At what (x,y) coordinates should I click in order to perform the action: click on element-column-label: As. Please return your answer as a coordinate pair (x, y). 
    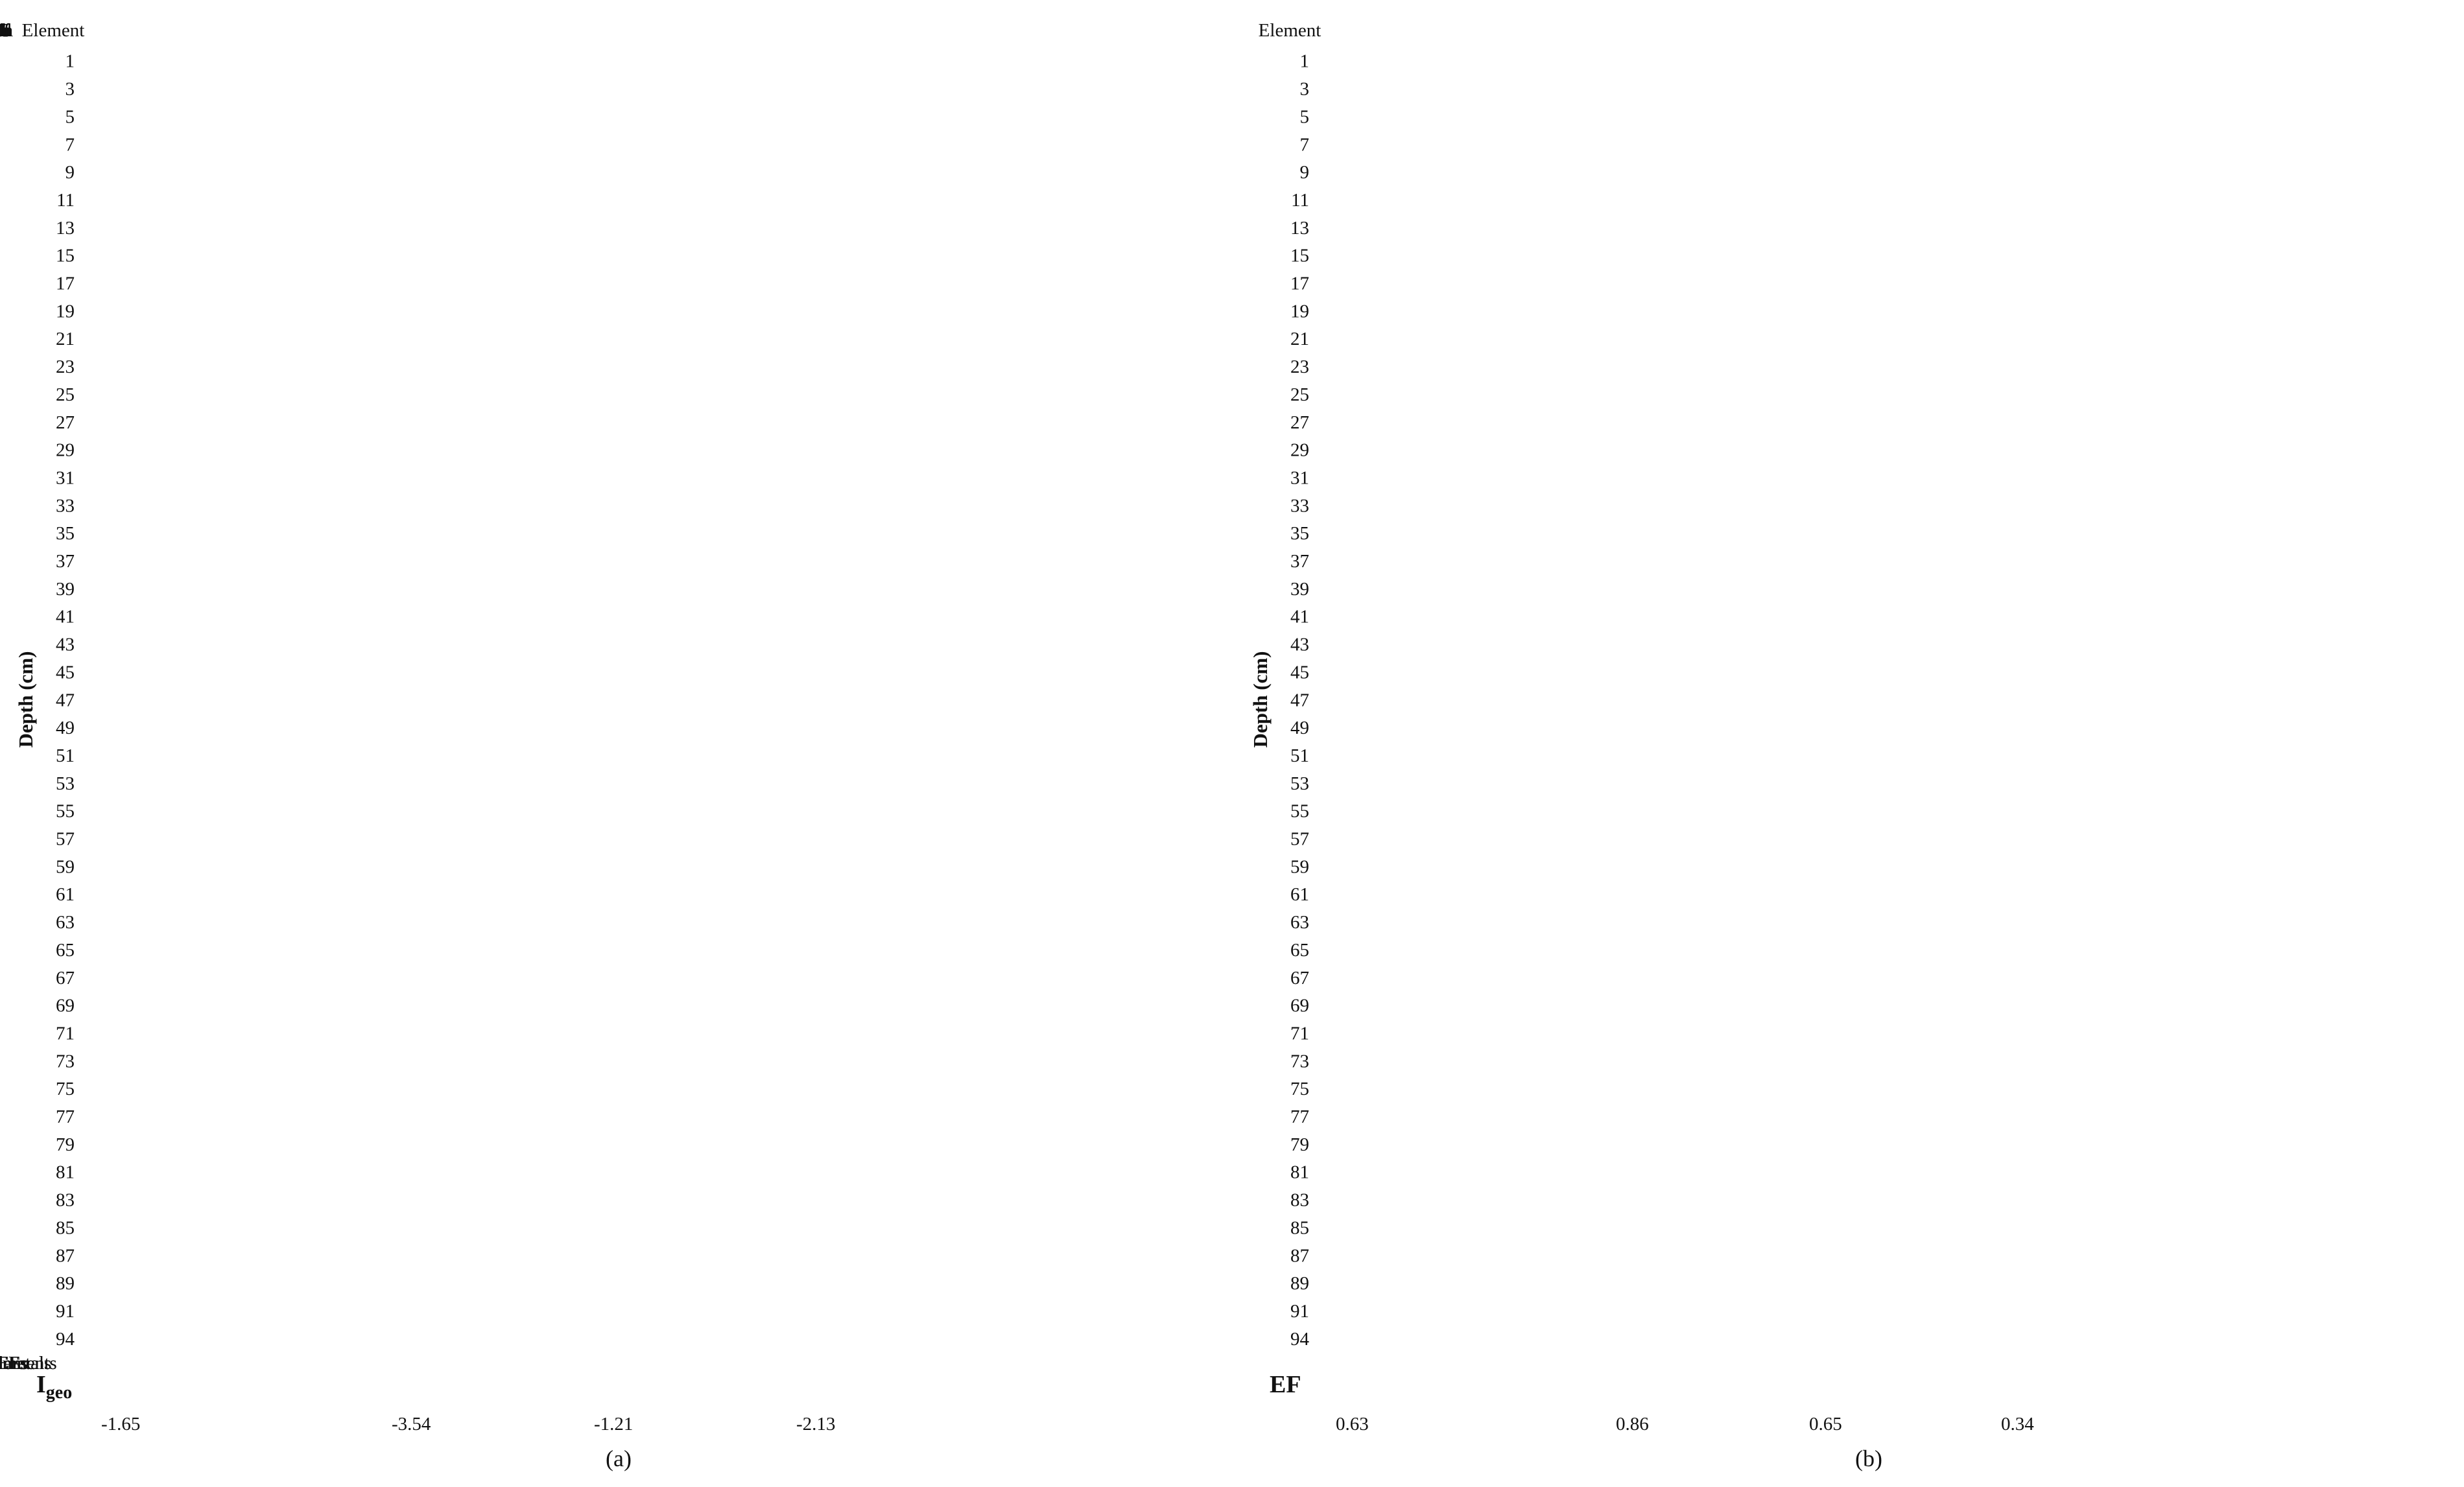
    Looking at the image, I should click on (5, 30).